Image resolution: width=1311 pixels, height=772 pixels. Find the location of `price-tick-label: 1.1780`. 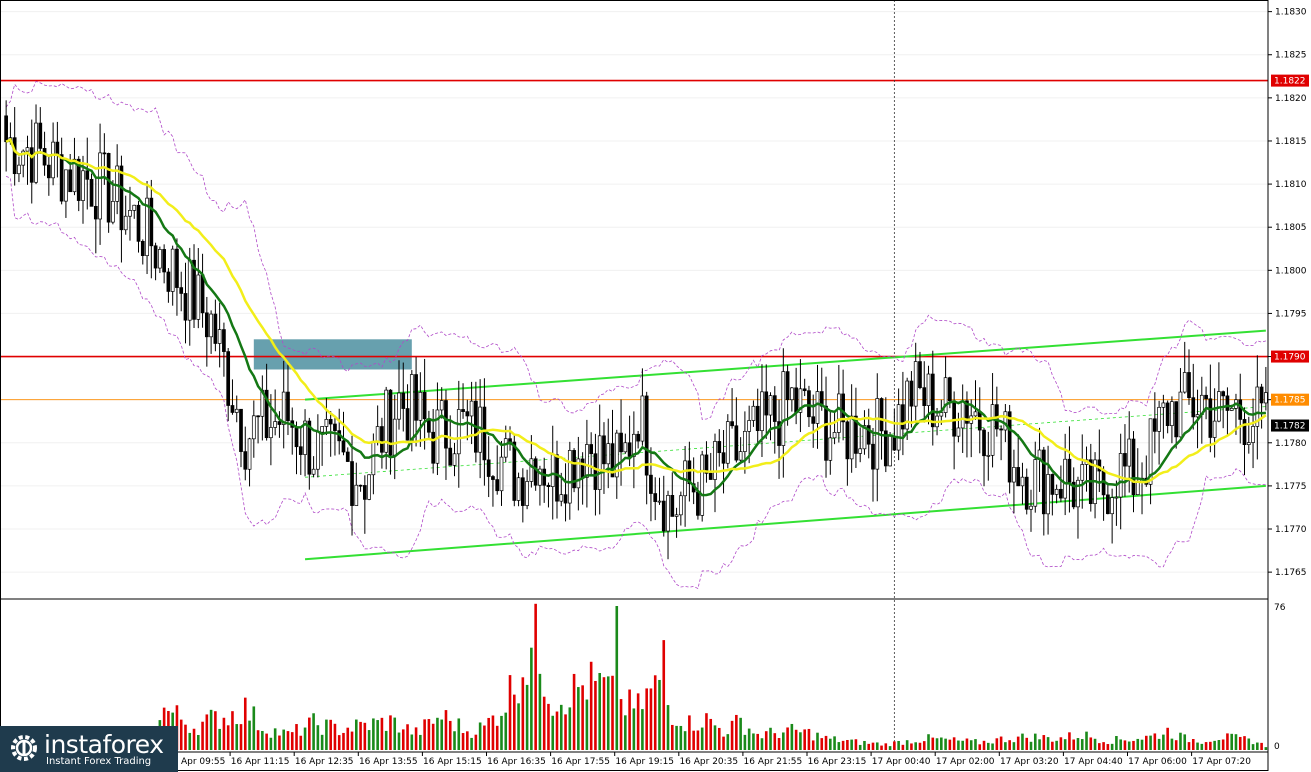

price-tick-label: 1.1780 is located at coordinates (1291, 444).